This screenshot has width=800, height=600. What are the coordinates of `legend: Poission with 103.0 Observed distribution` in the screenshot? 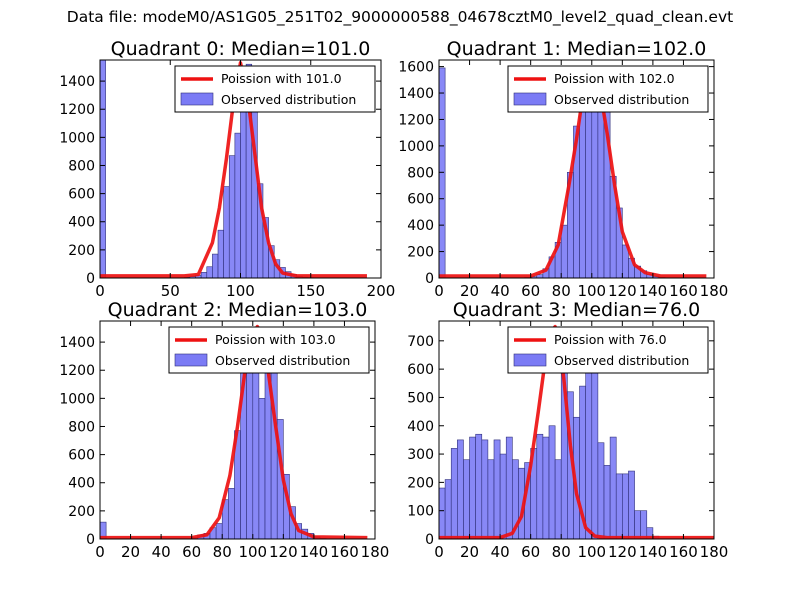 It's located at (269, 350).